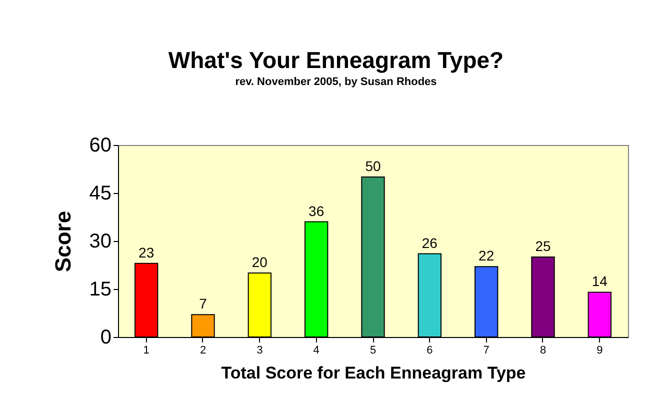 The width and height of the screenshot is (672, 412). I want to click on x-tick-label: 6, so click(429, 350).